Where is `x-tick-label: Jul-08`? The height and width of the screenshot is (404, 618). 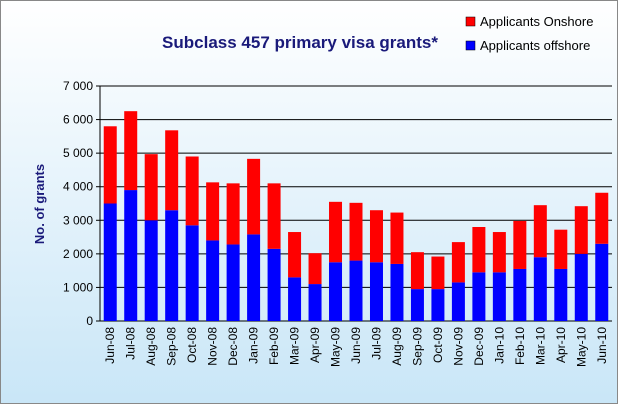
x-tick-label: Jul-08 is located at coordinates (131, 343).